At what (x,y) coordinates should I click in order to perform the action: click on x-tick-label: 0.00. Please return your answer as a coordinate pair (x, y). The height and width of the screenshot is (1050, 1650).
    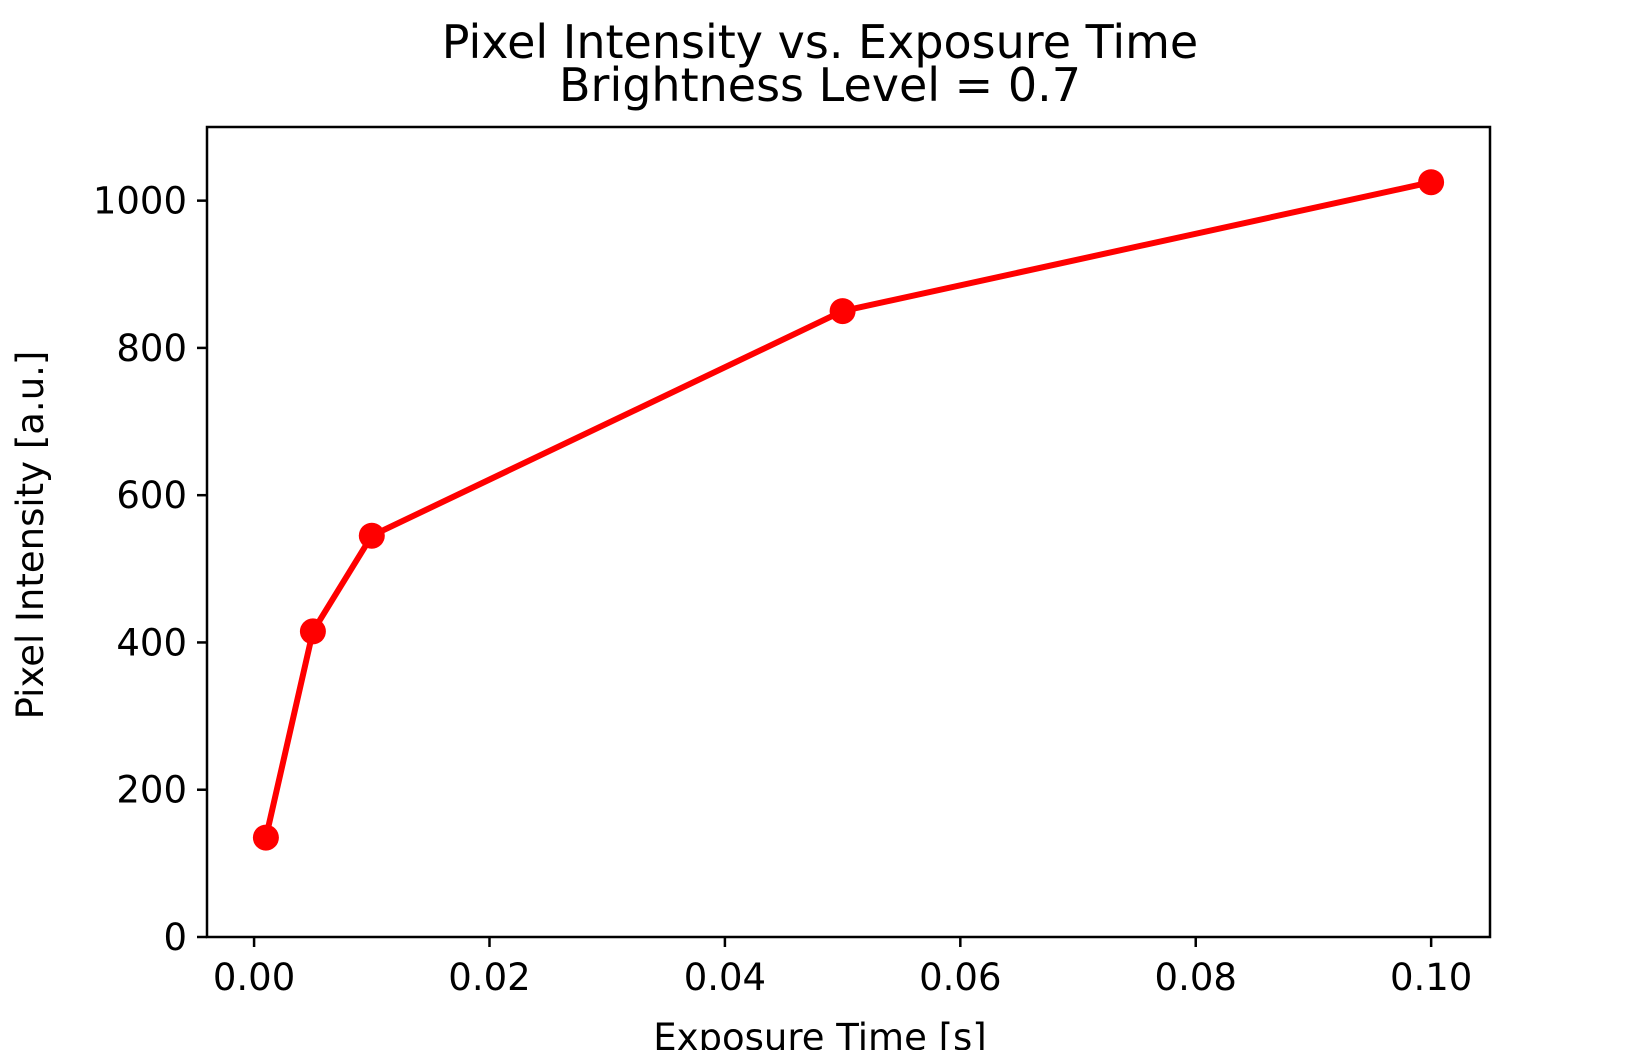
    Looking at the image, I should click on (254, 977).